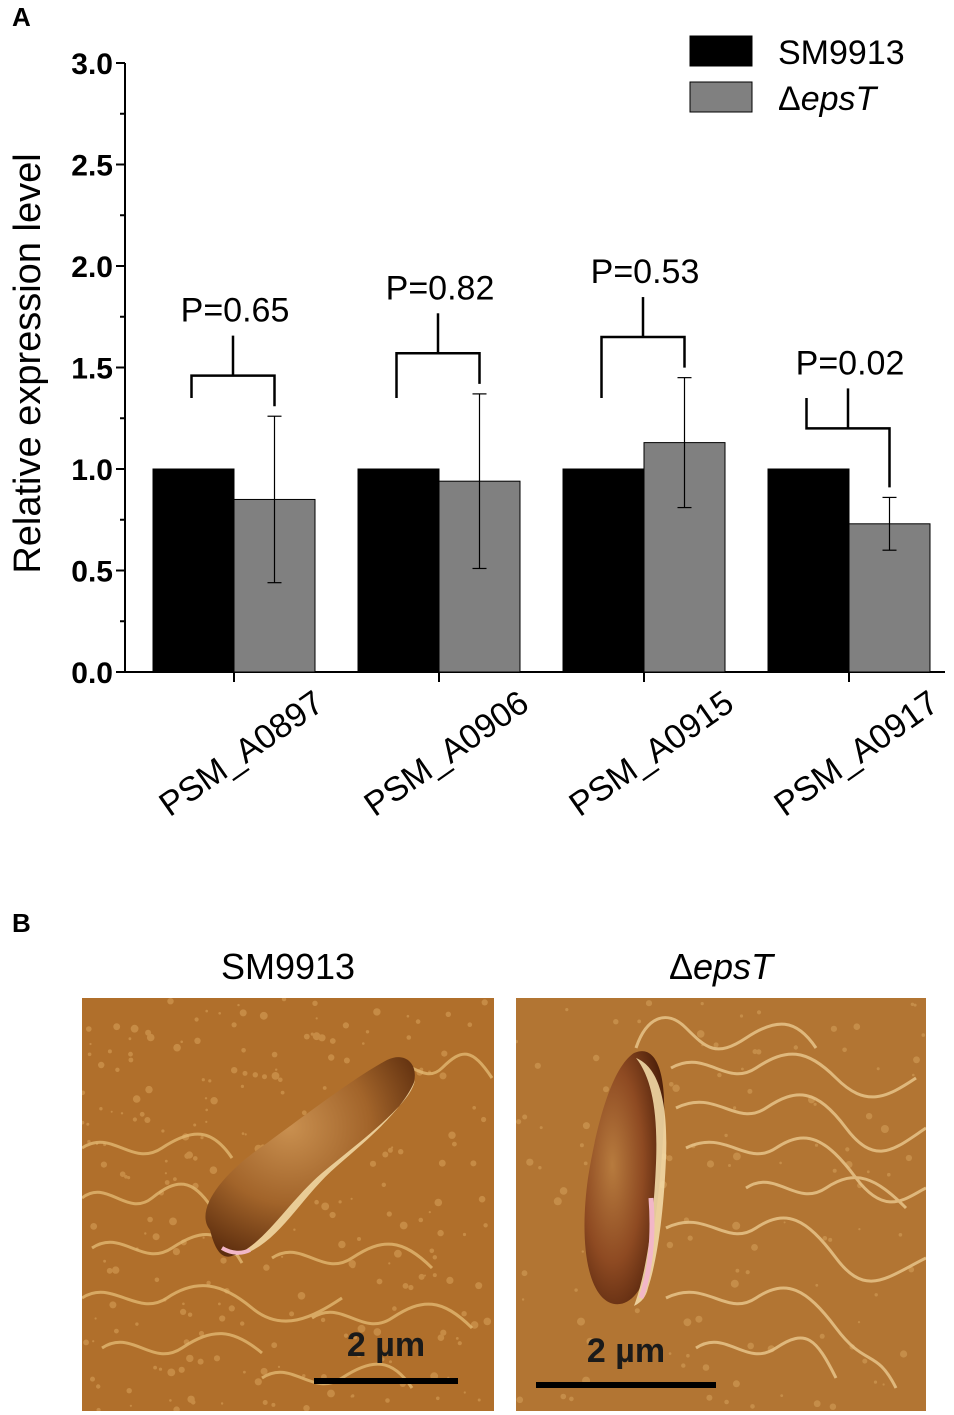 This screenshot has height=1415, width=954. What do you see at coordinates (21, 923) in the screenshot?
I see `panel-b-label: B` at bounding box center [21, 923].